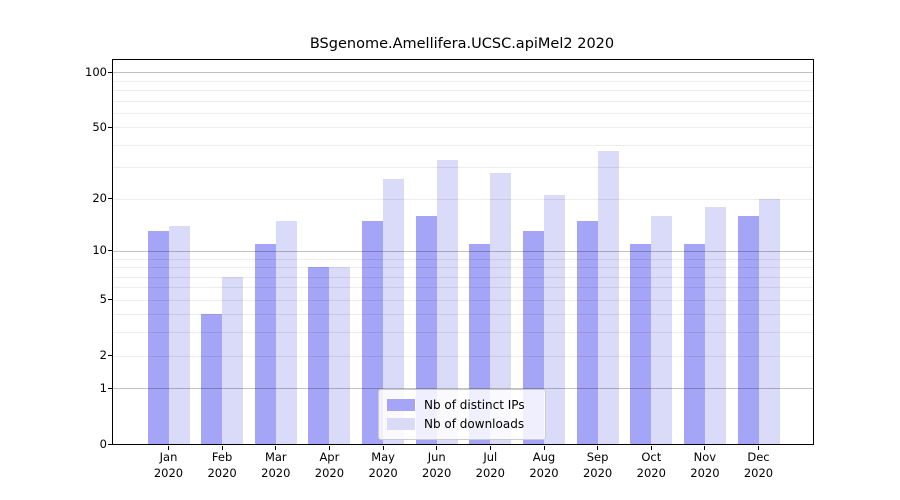 The width and height of the screenshot is (900, 500). I want to click on legend-row: Nb of distinct IPs, so click(462, 404).